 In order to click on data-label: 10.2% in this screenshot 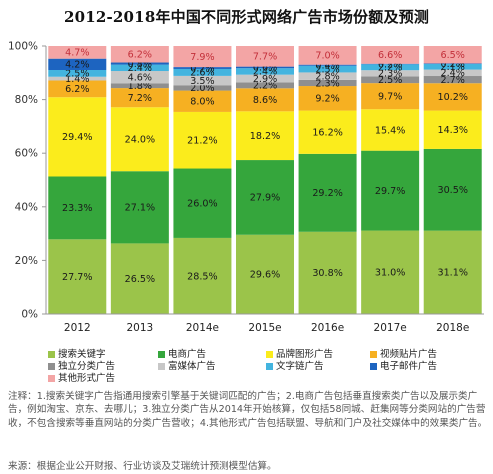, I will do `click(452, 97)`.